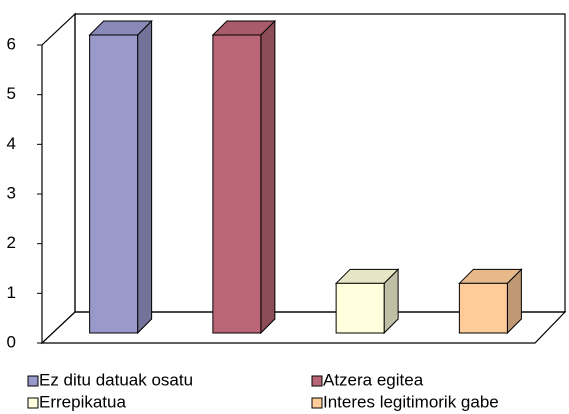 The height and width of the screenshot is (414, 569). I want to click on legend-label: Errepikatua, so click(82, 401).